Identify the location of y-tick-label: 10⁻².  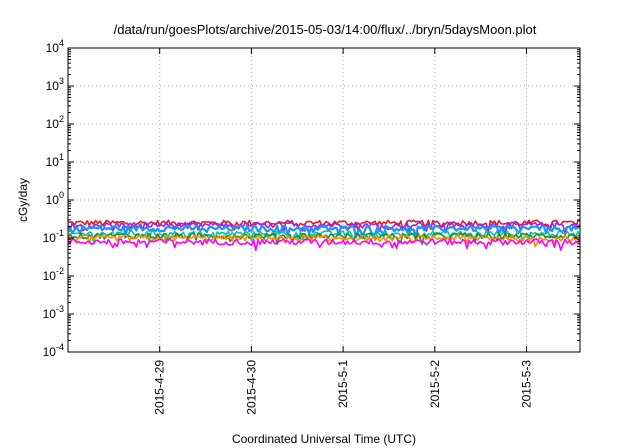
(53, 274).